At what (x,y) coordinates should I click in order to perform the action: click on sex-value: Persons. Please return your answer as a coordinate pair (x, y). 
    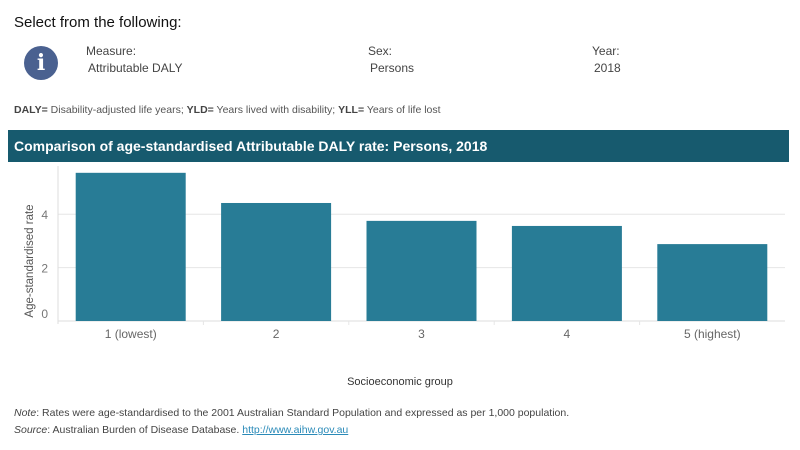
    Looking at the image, I should click on (392, 68).